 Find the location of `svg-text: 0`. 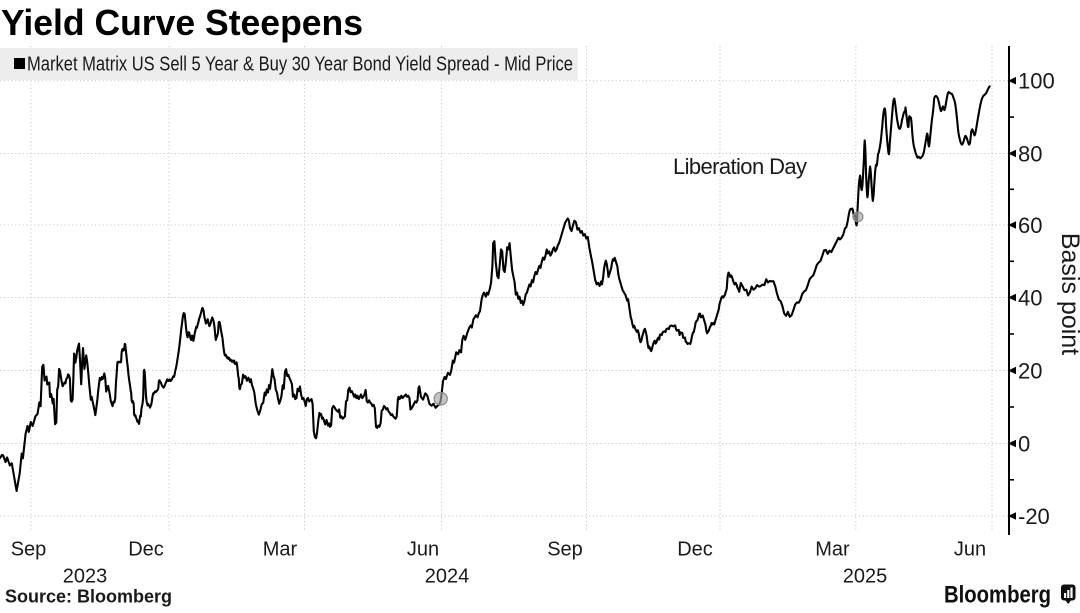

svg-text: 0 is located at coordinates (1024, 443).